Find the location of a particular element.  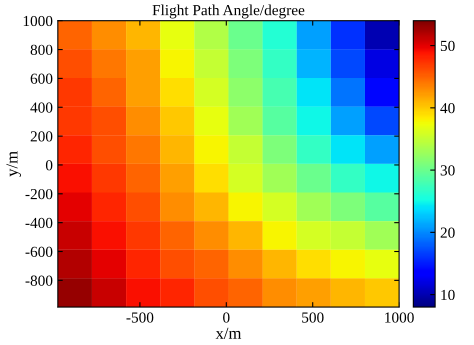

x-tick-label: 0 is located at coordinates (226, 317).